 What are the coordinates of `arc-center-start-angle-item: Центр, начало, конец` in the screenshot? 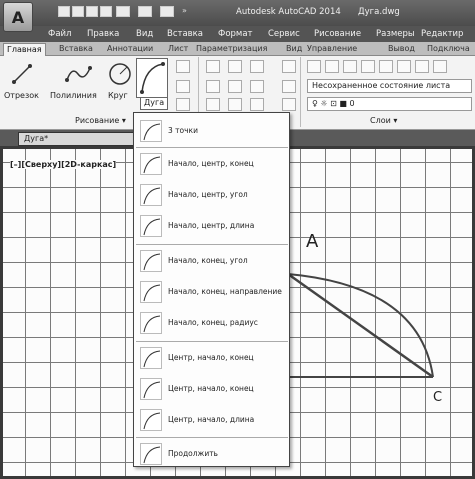 It's located at (213, 389).